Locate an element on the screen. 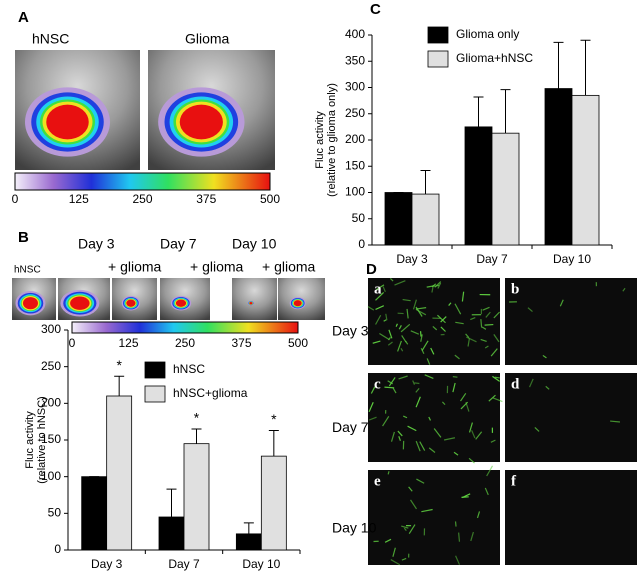 The width and height of the screenshot is (640, 573). image-letter: b is located at coordinates (515, 289).